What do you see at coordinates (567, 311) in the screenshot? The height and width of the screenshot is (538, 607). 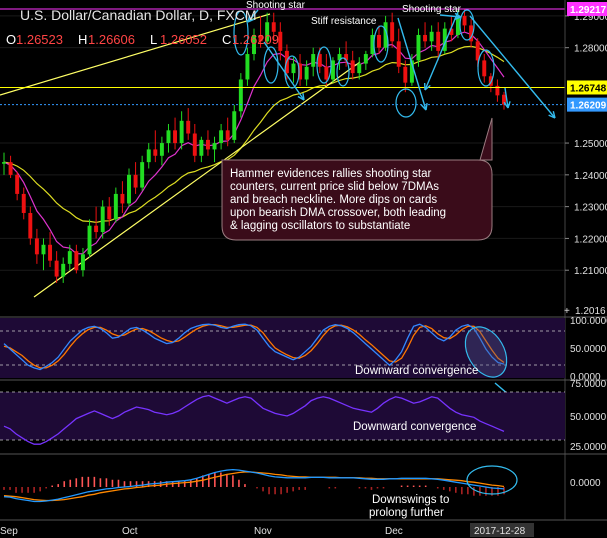 I see `plus-marker: +` at bounding box center [567, 311].